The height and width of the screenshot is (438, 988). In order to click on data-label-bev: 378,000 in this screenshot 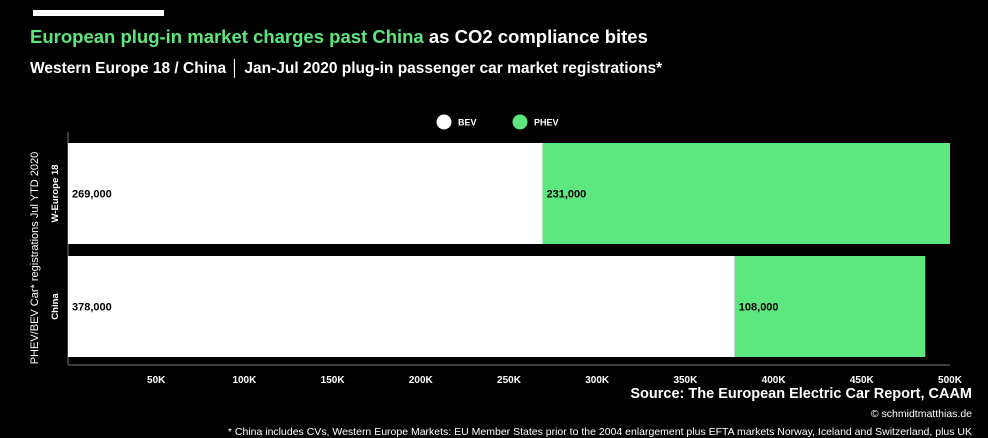, I will do `click(92, 308)`.